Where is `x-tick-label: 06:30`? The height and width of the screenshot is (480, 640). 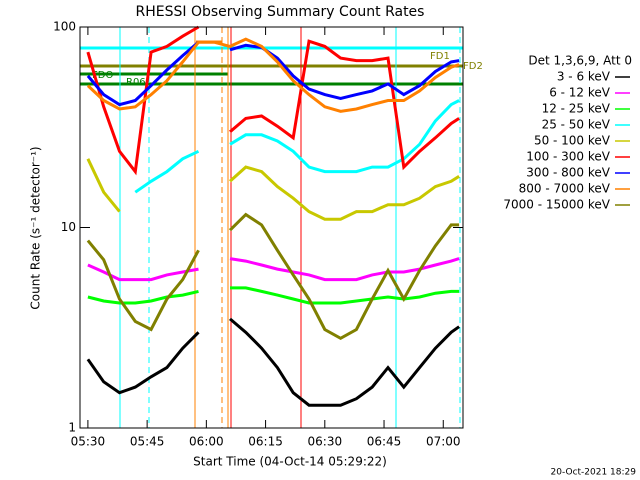
x-tick-label: 06:30 is located at coordinates (325, 442).